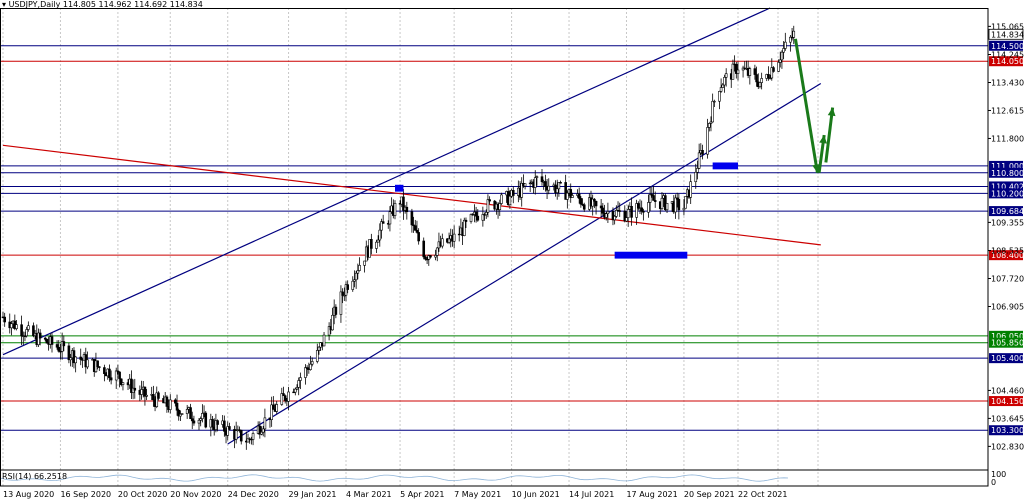  Describe the element at coordinates (1006, 34) in the screenshot. I see `price-tag-bg` at that location.